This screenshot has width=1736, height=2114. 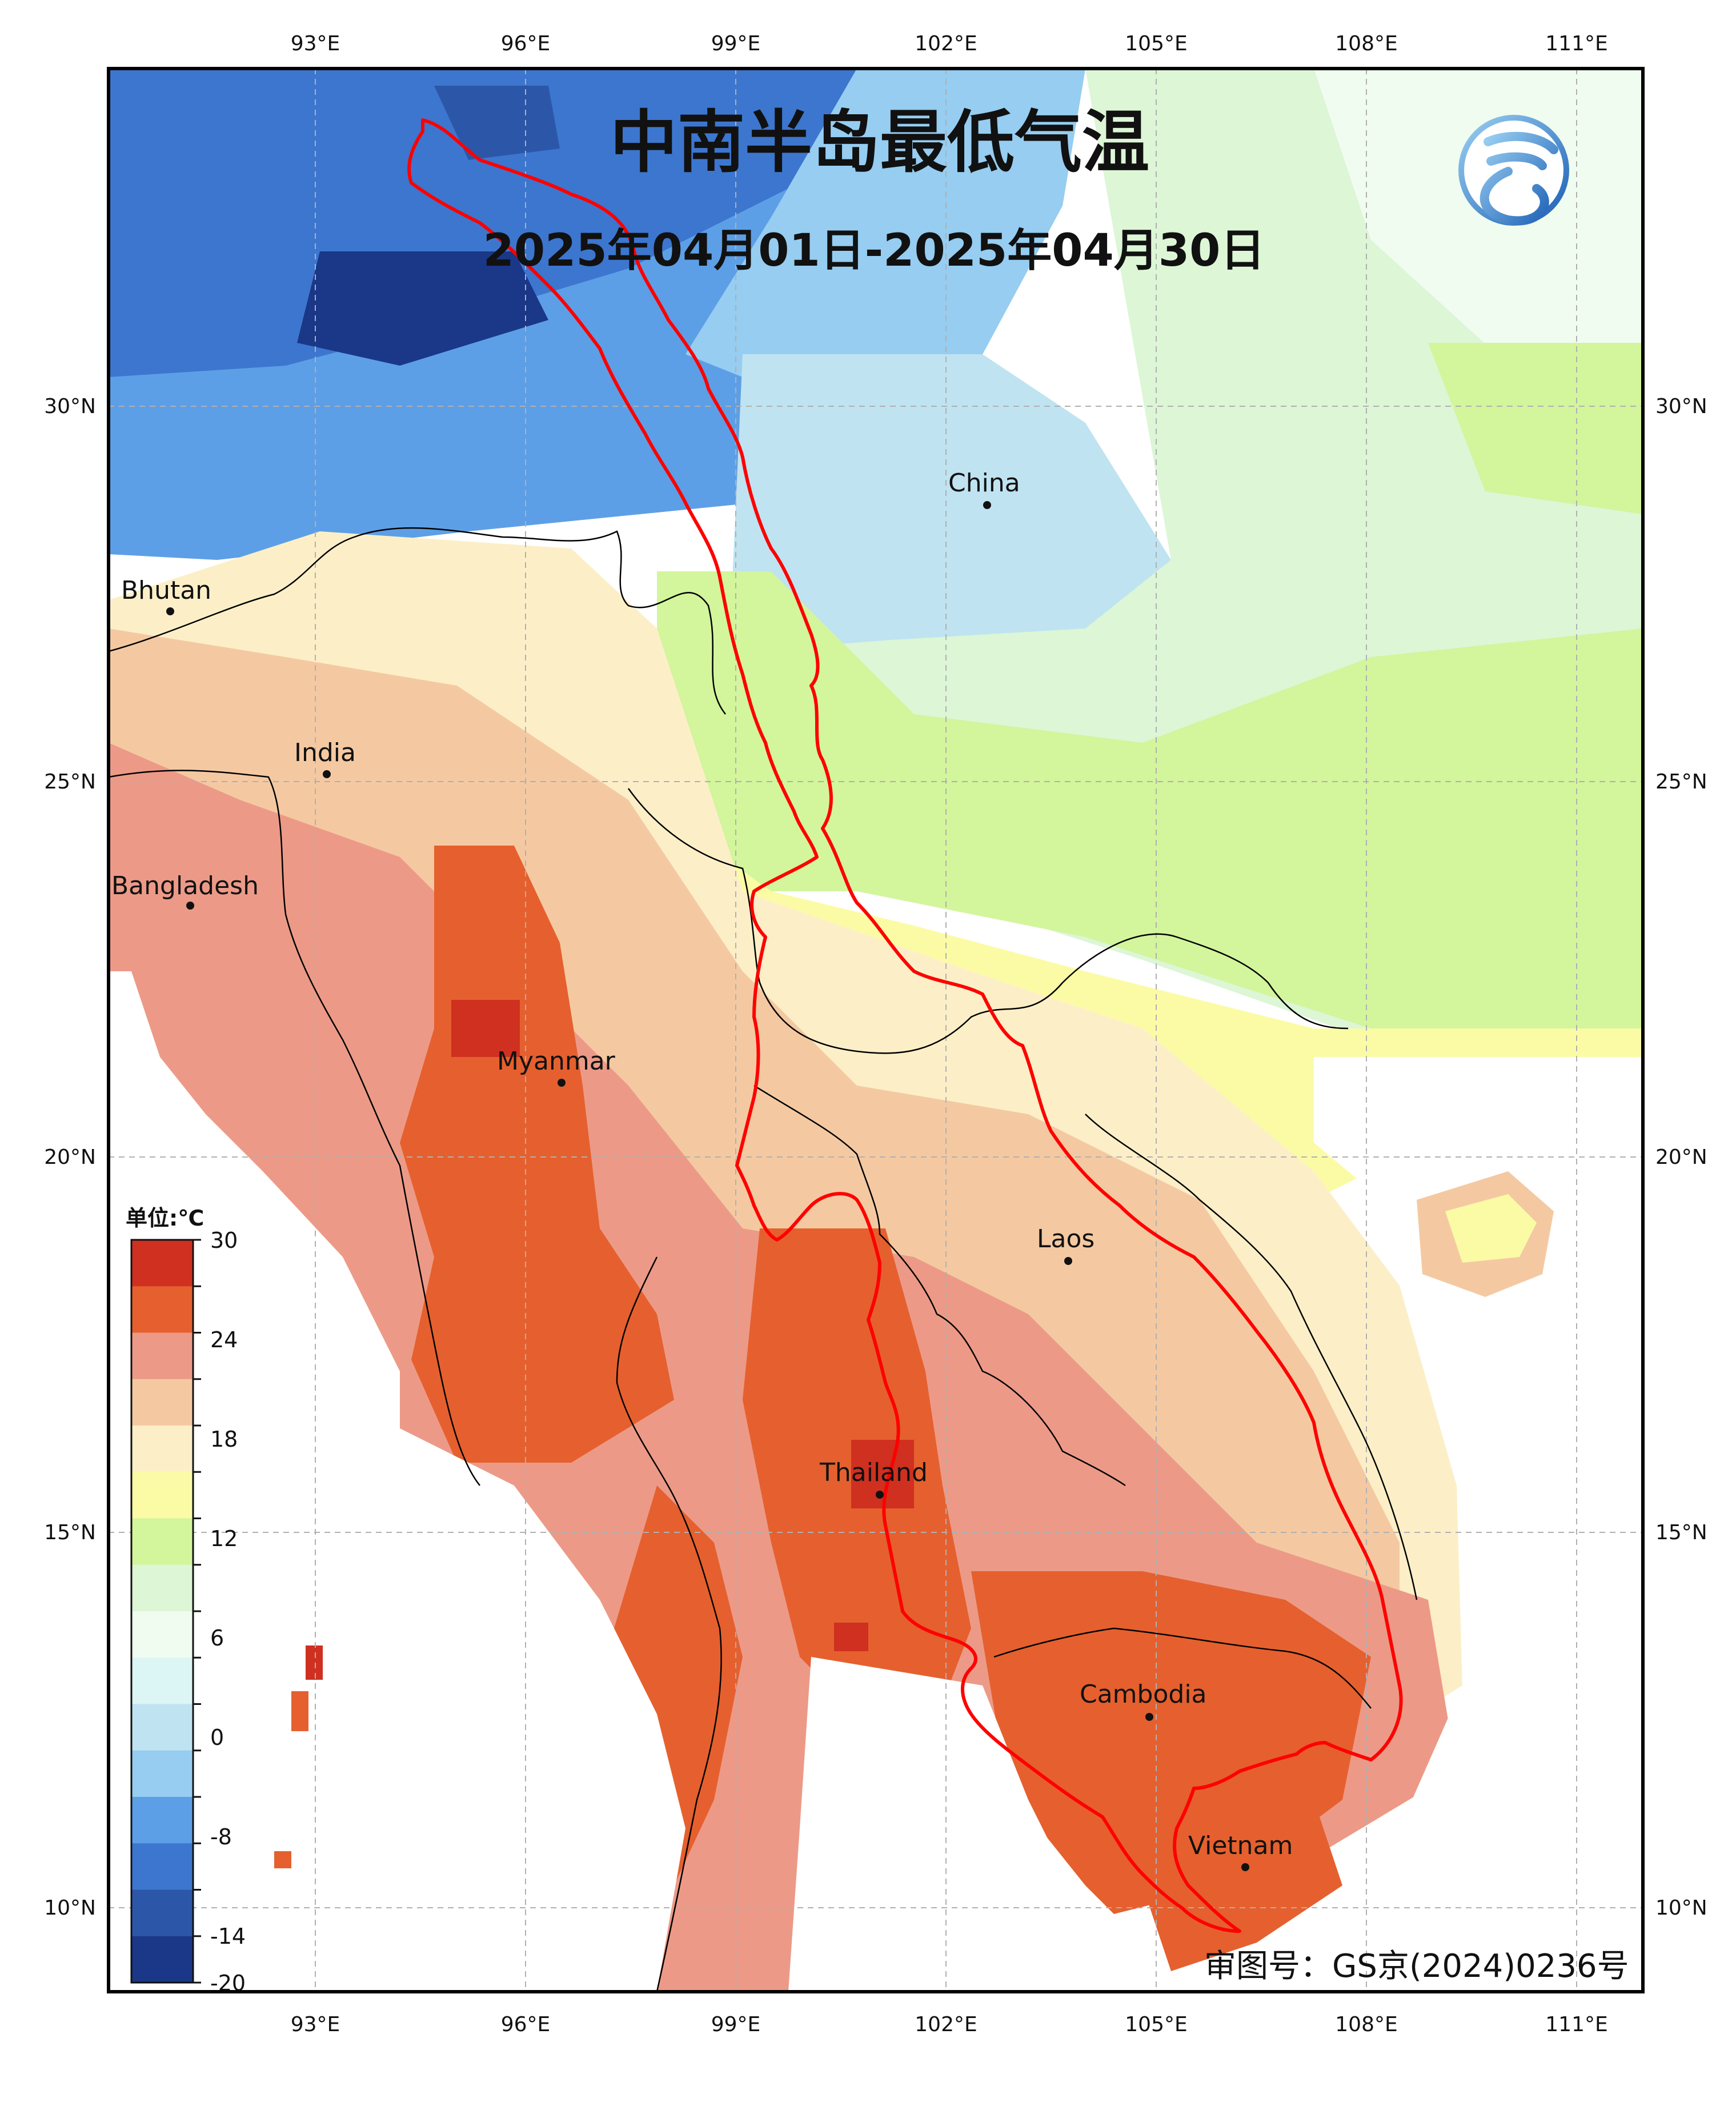 What do you see at coordinates (228, 1937) in the screenshot?
I see `colorbar-tick-neg14: -14` at bounding box center [228, 1937].